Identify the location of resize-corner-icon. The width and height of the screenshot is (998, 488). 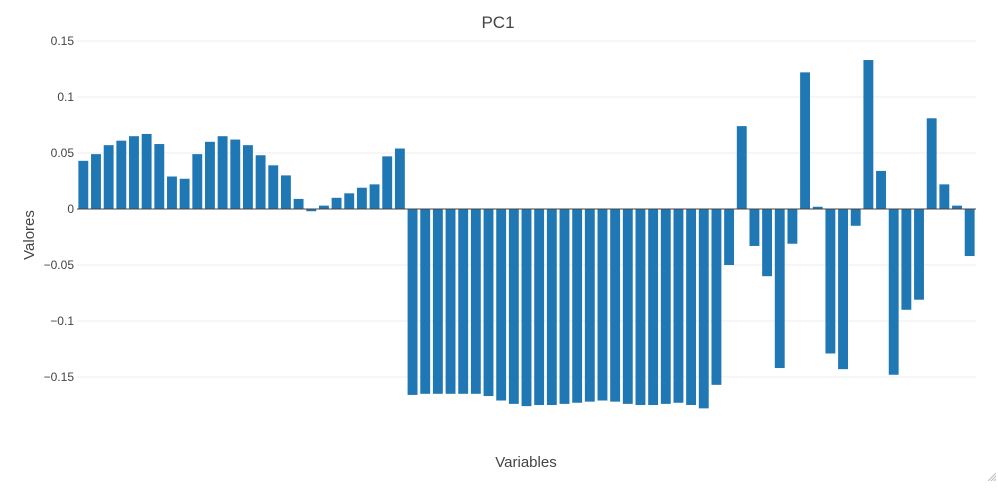
(991, 476).